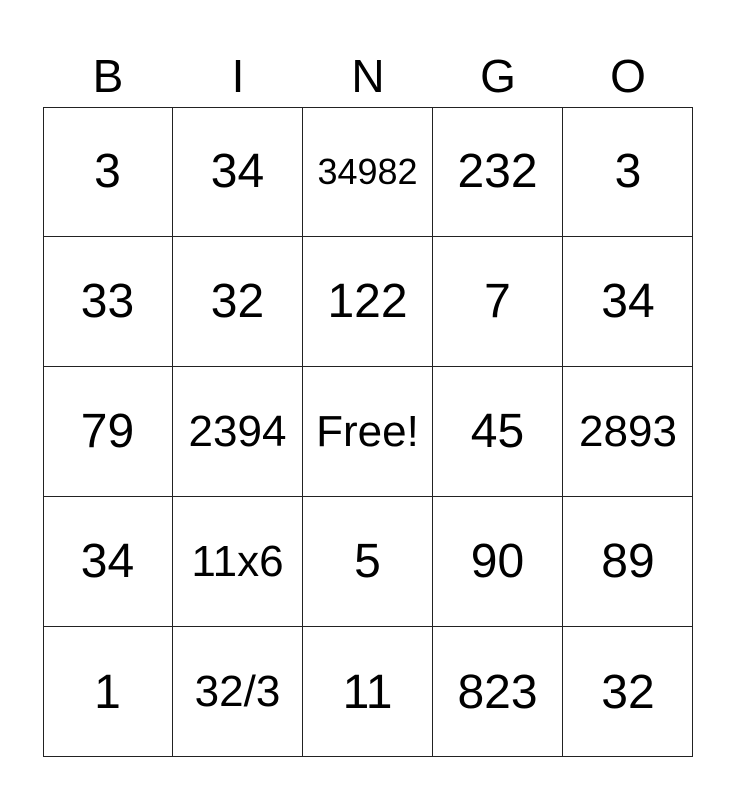 This screenshot has width=736, height=800. I want to click on cell-value: 45, so click(497, 431).